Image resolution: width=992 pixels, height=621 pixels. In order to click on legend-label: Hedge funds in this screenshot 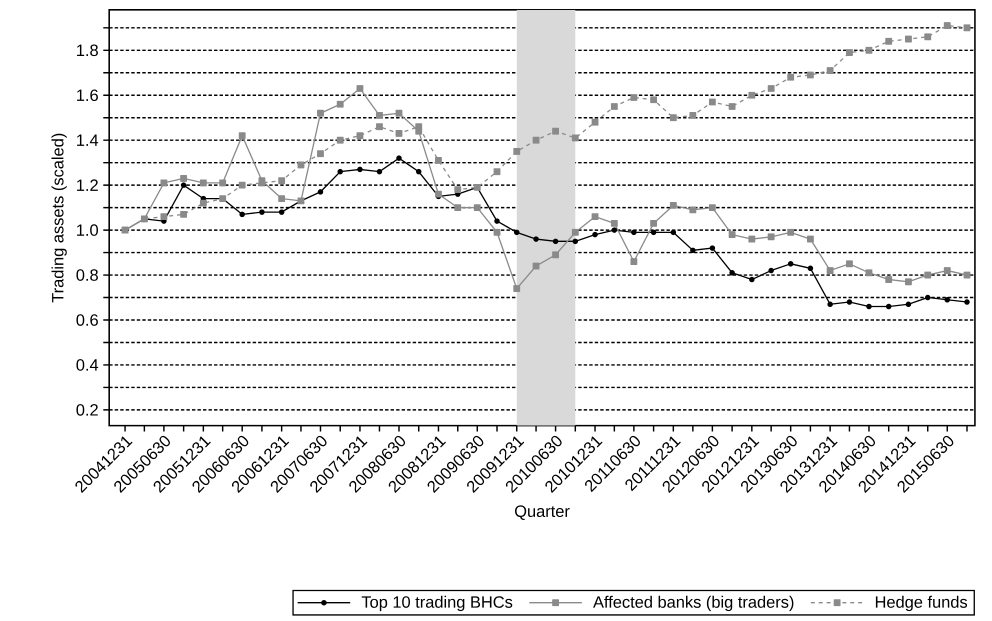, I will do `click(922, 604)`.